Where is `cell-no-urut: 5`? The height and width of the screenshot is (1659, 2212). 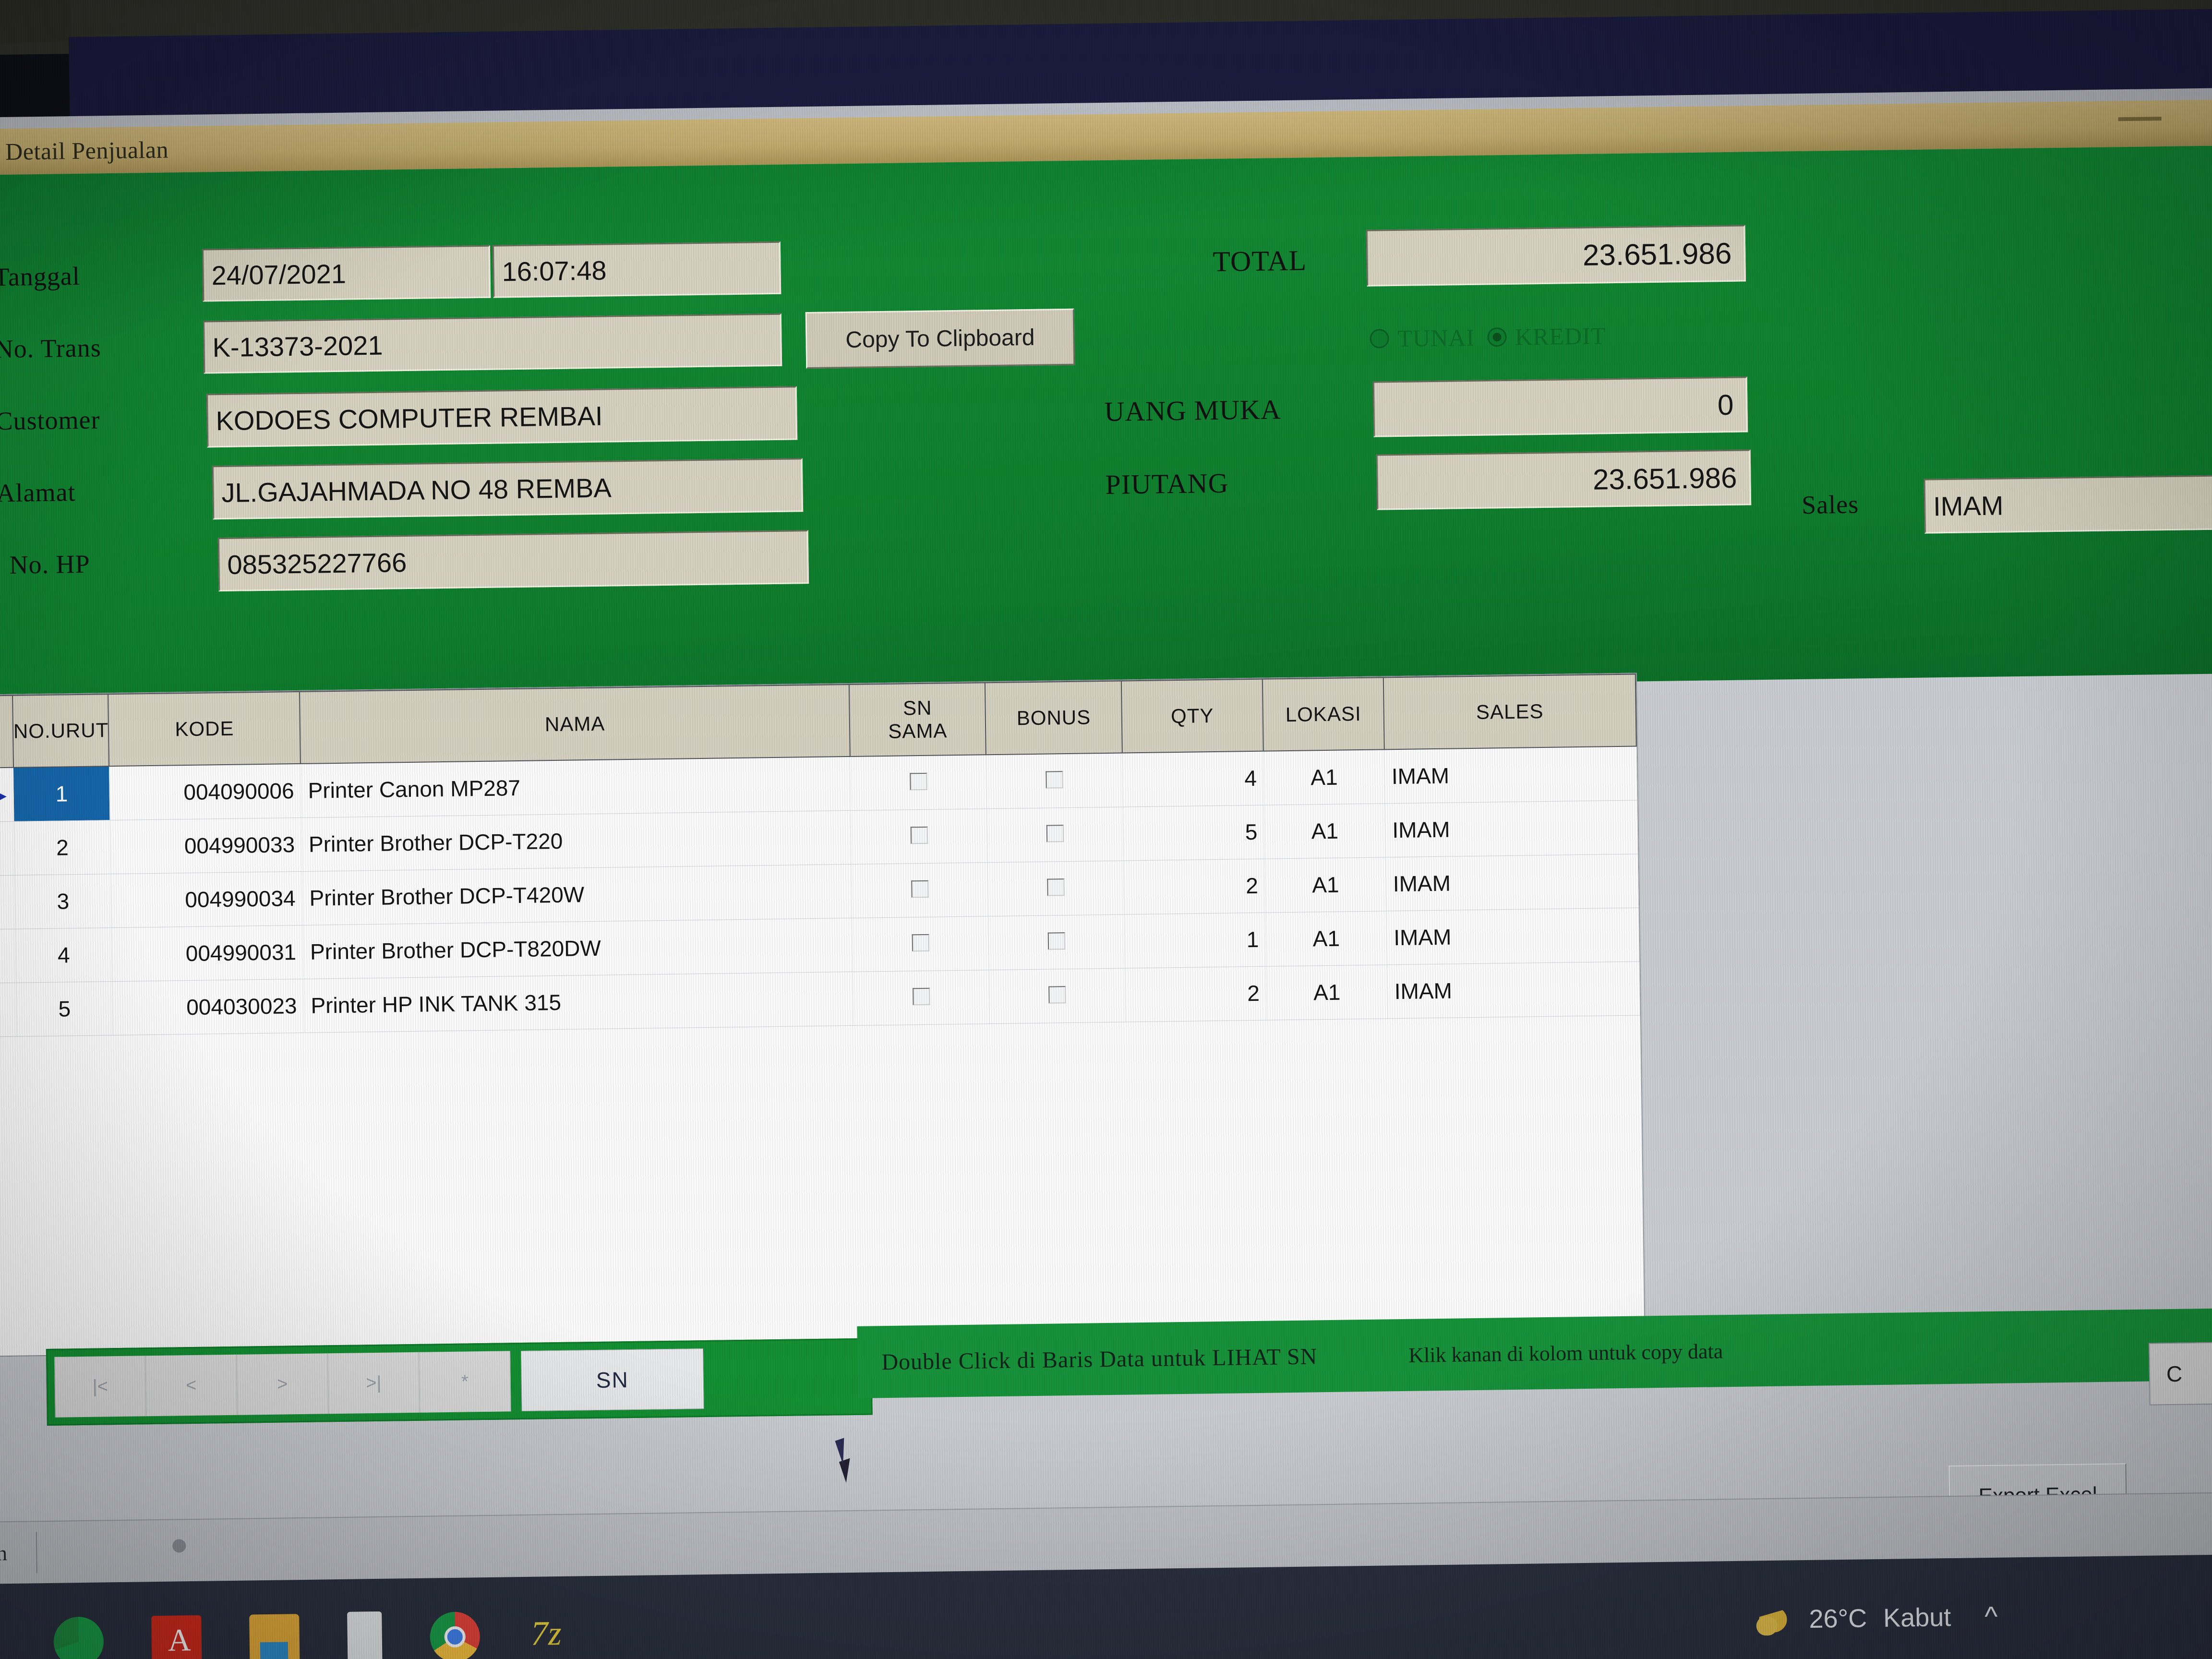
cell-no-urut: 5 is located at coordinates (64, 1009).